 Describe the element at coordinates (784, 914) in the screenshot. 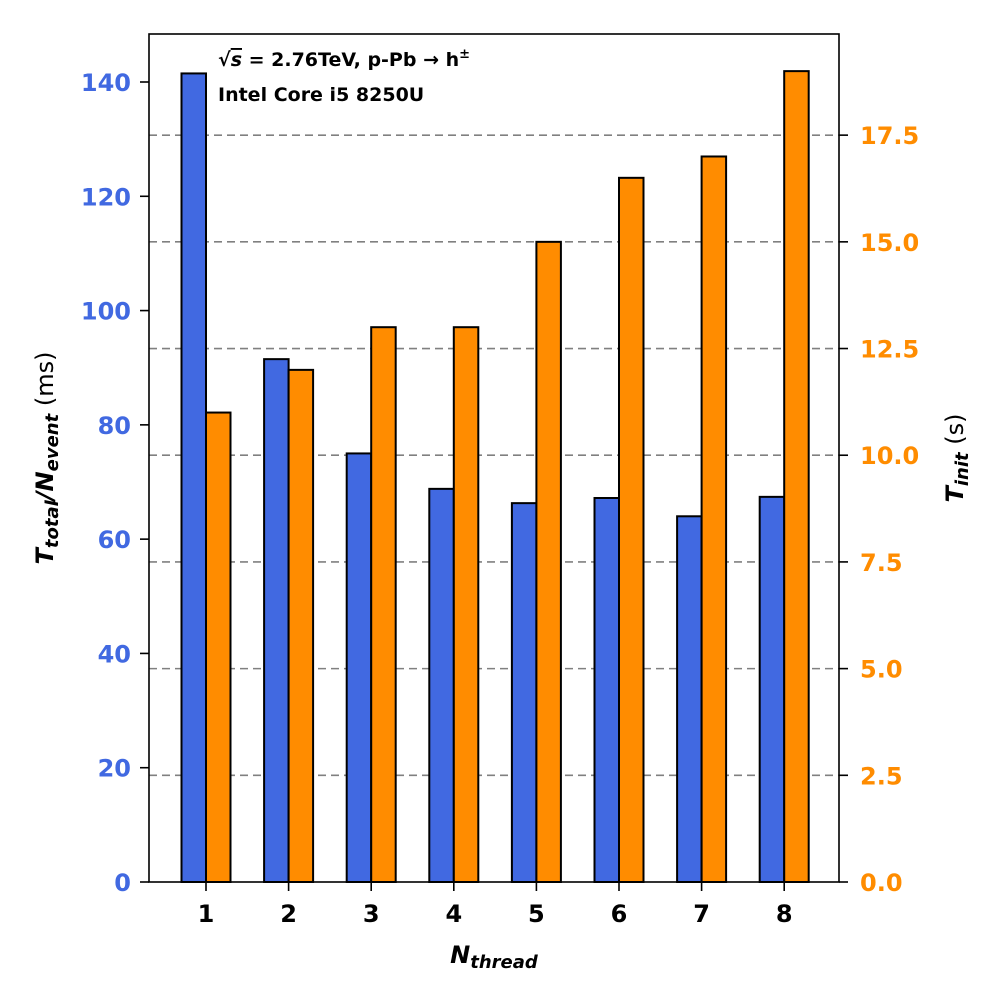

I see `tick-label-x: 8` at that location.